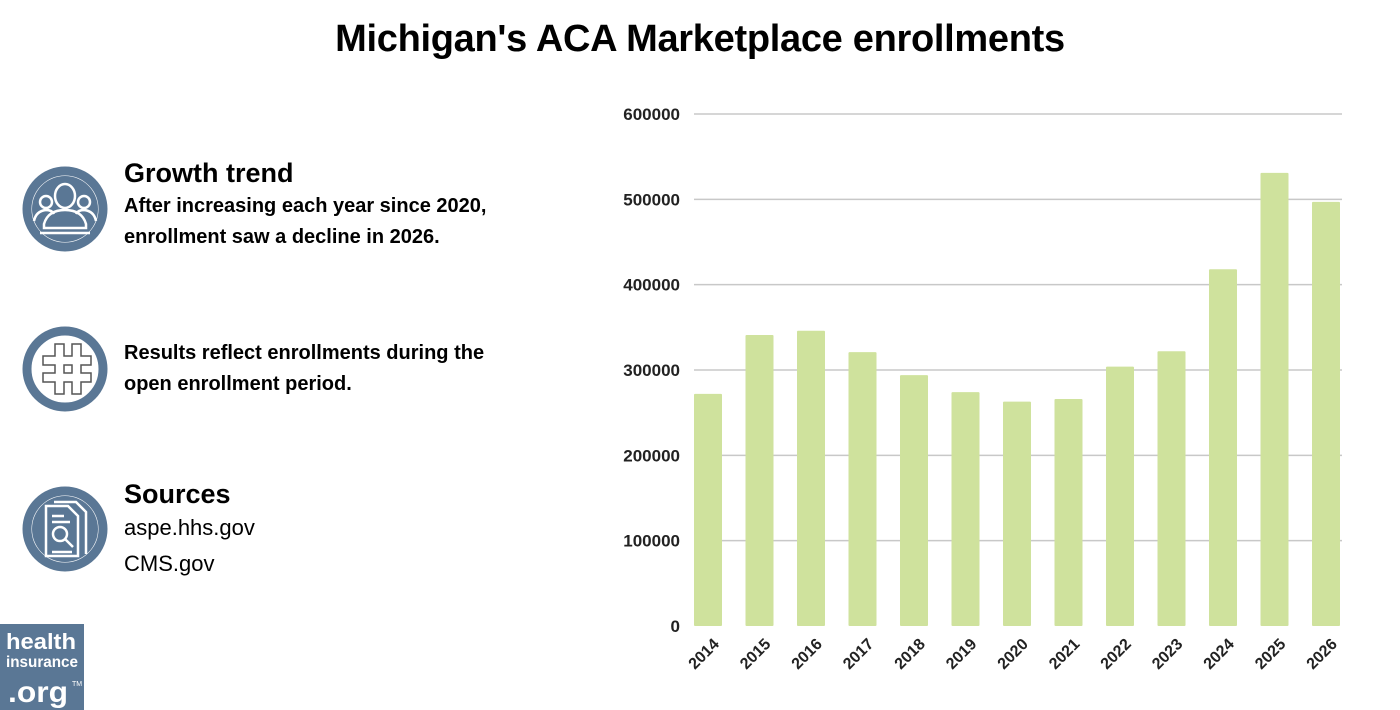 The width and height of the screenshot is (1400, 710). What do you see at coordinates (675, 626) in the screenshot?
I see `y-tick-label: 0` at bounding box center [675, 626].